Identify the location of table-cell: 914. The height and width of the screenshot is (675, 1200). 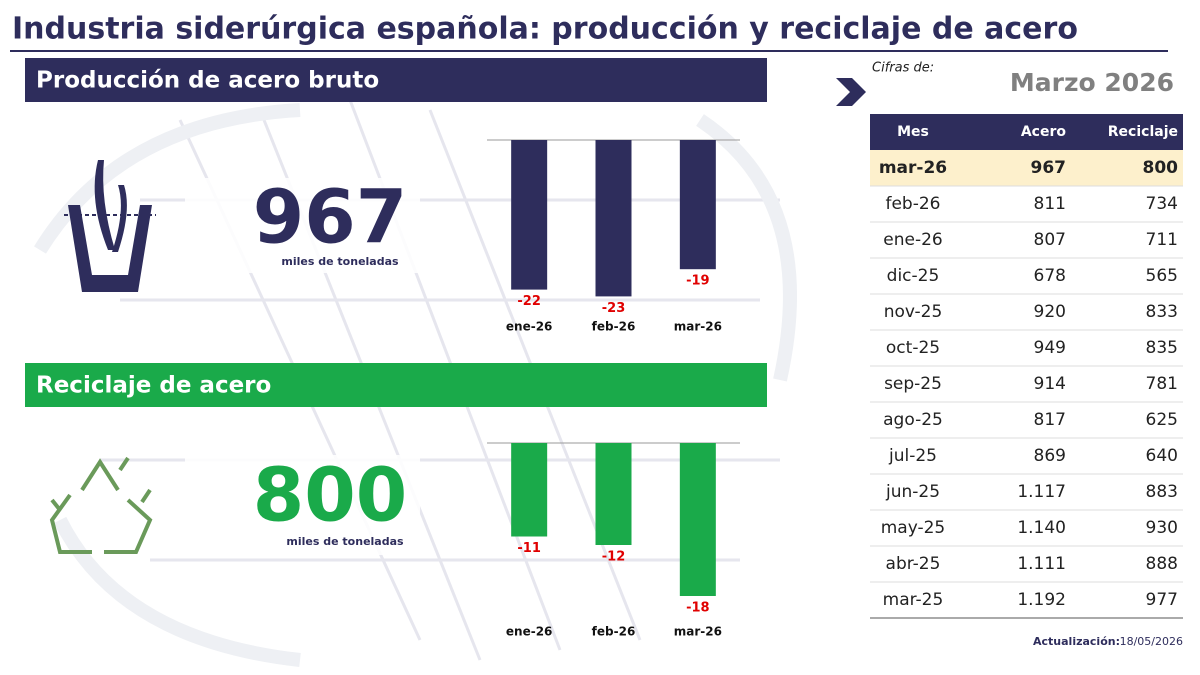
(1050, 384).